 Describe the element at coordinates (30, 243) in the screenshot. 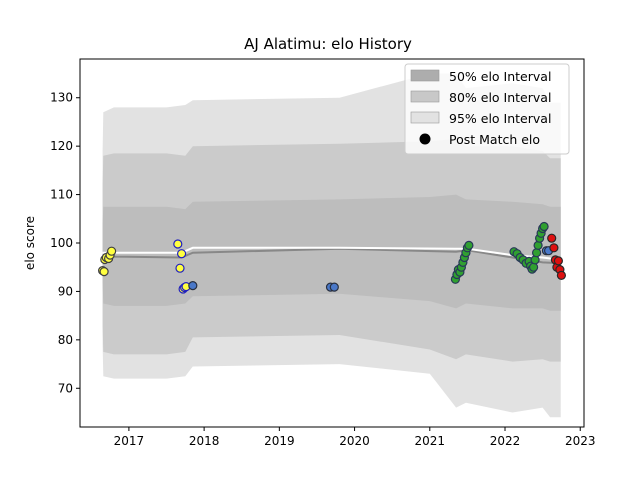

I see `y-axis-label: elo score` at that location.